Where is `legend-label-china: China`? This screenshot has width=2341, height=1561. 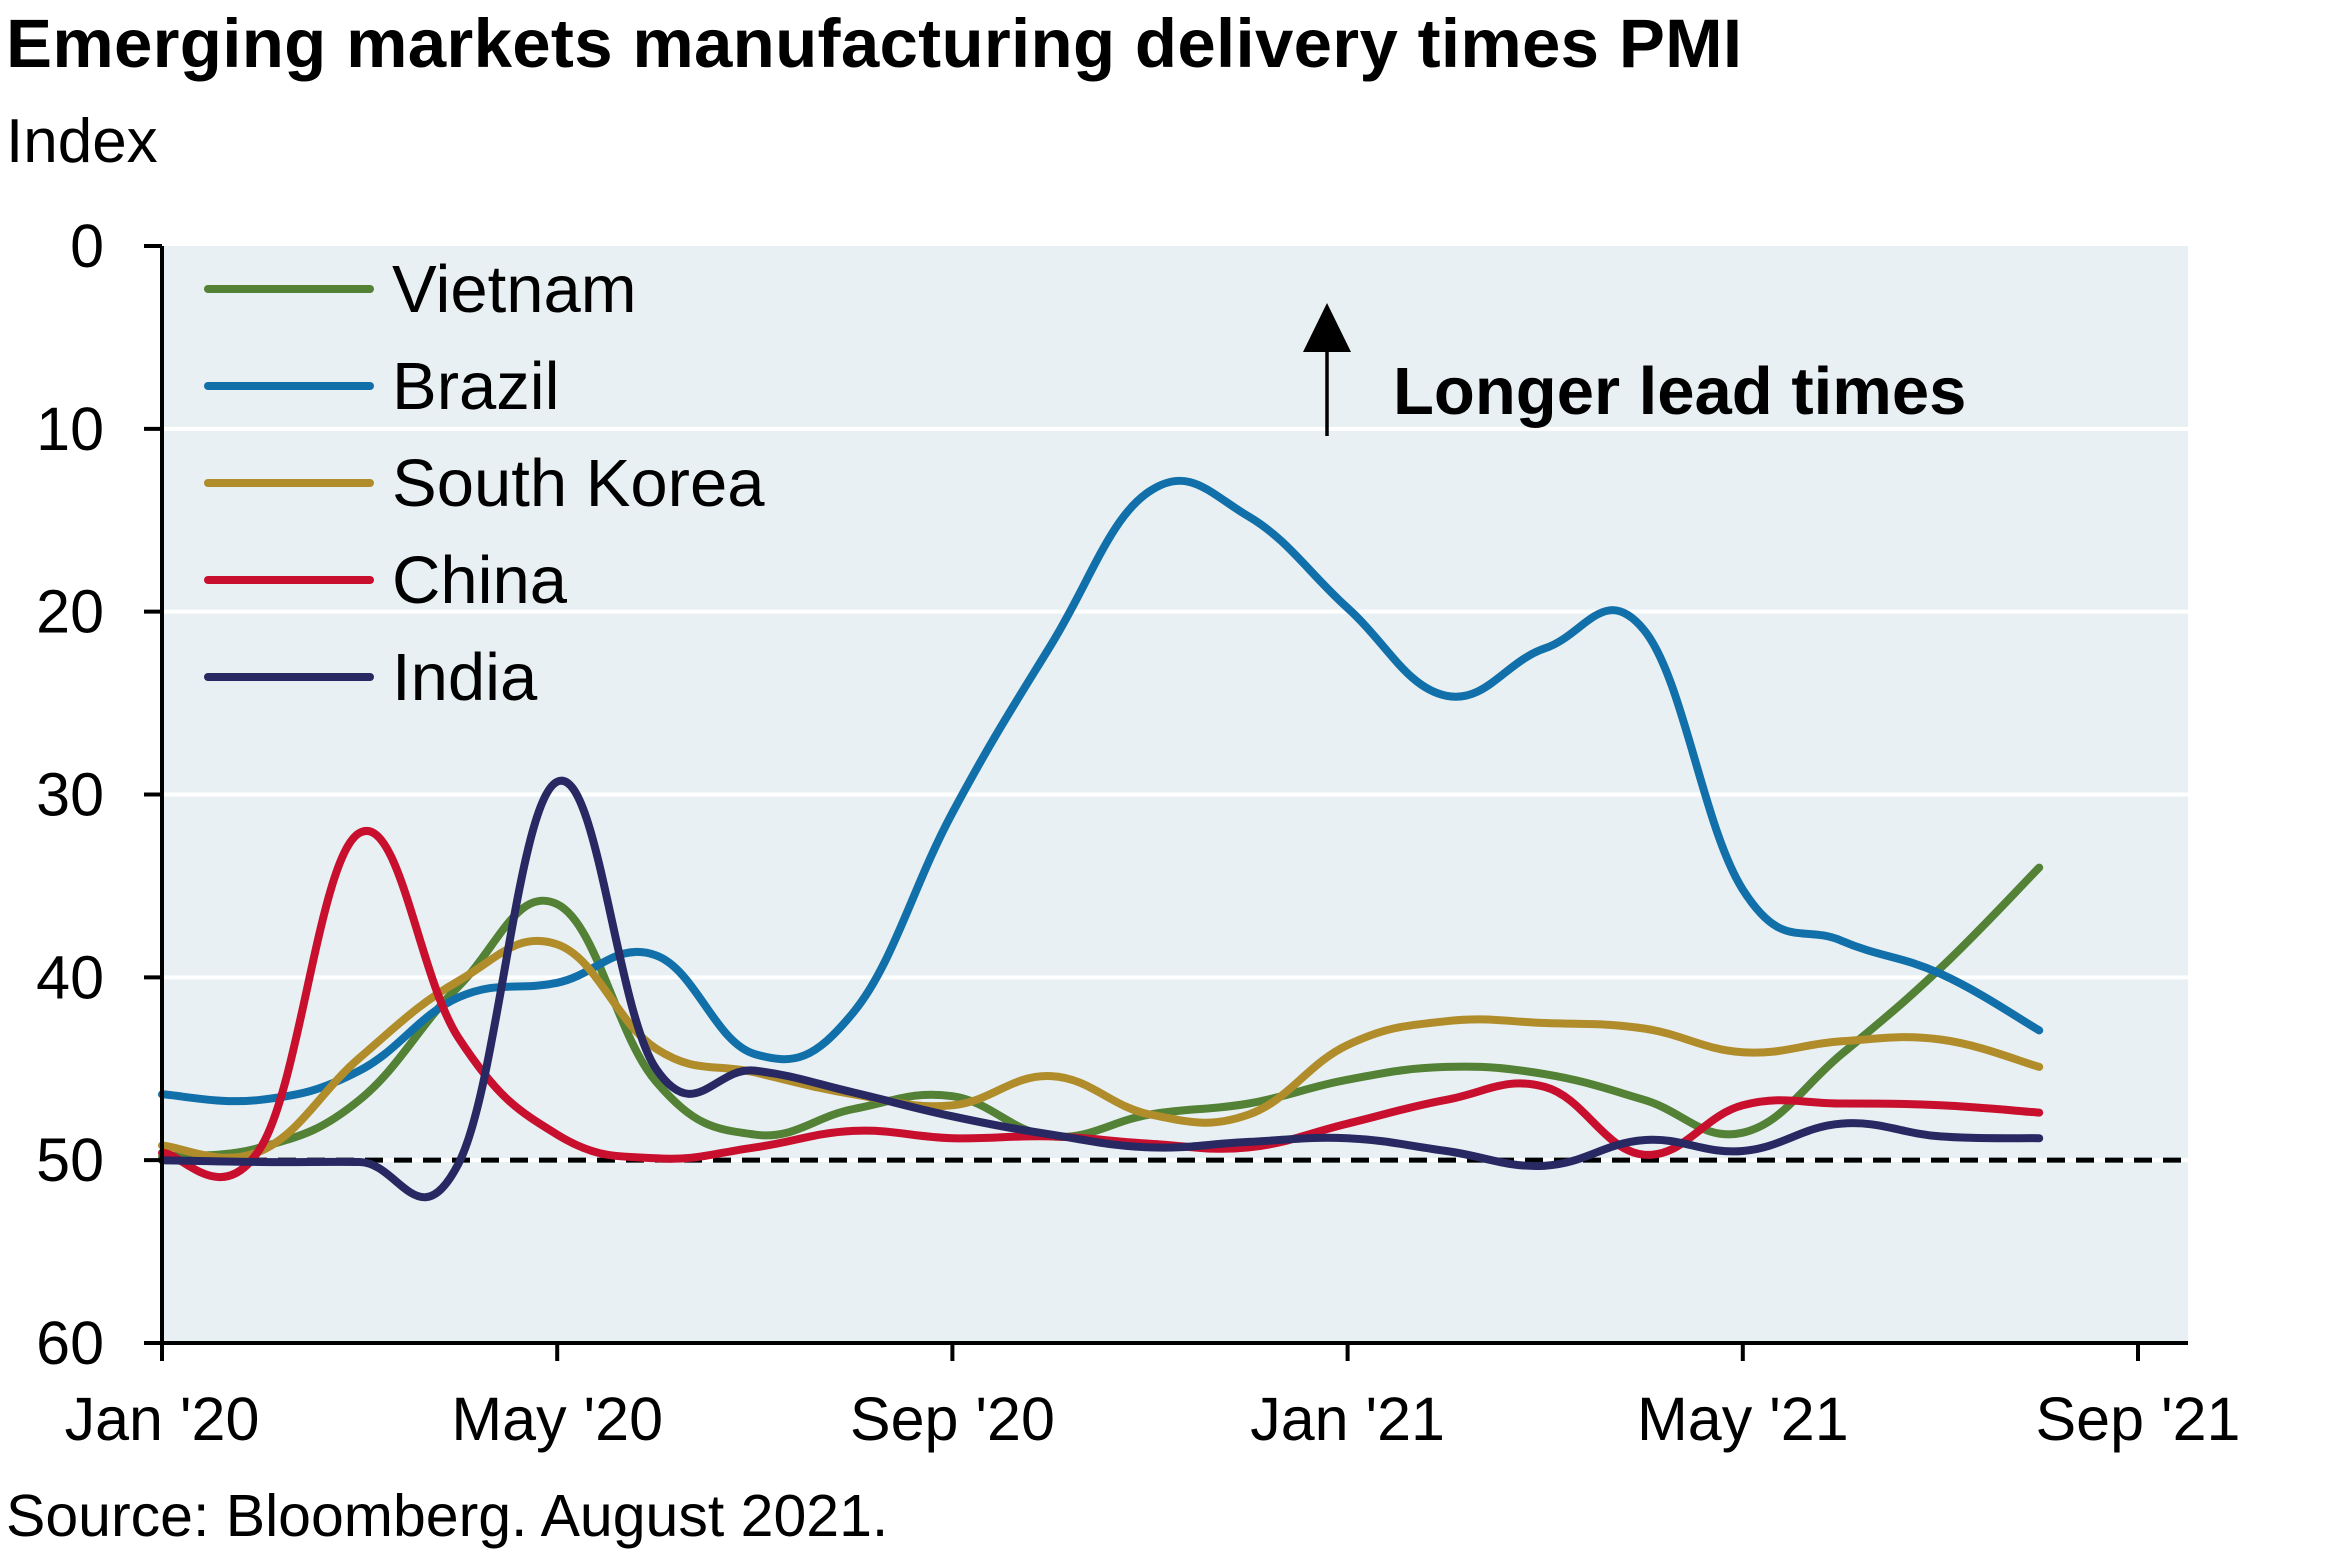
legend-label-china: China is located at coordinates (480, 580).